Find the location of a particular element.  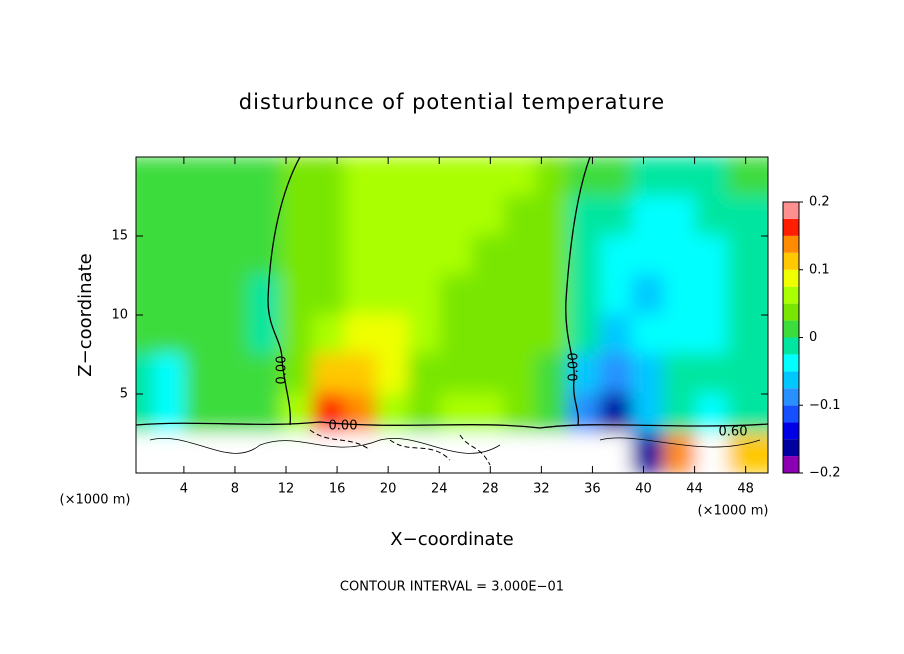

y-tick-label: 10 is located at coordinates (119, 315).